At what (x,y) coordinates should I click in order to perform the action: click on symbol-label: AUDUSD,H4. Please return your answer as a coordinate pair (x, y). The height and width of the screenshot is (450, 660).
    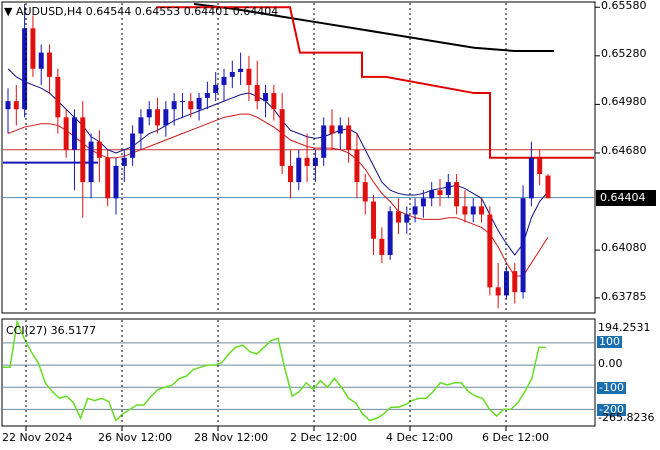
    Looking at the image, I should click on (49, 11).